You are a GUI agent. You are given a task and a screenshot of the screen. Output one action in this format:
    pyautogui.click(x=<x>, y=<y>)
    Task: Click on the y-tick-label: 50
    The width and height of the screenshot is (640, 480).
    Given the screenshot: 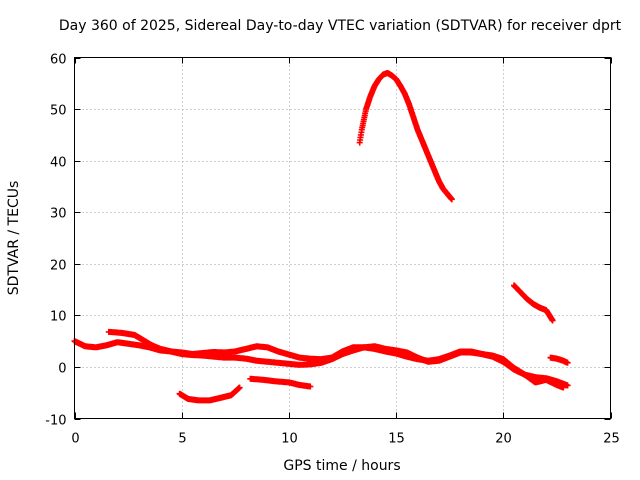 What is the action you would take?
    pyautogui.click(x=58, y=111)
    